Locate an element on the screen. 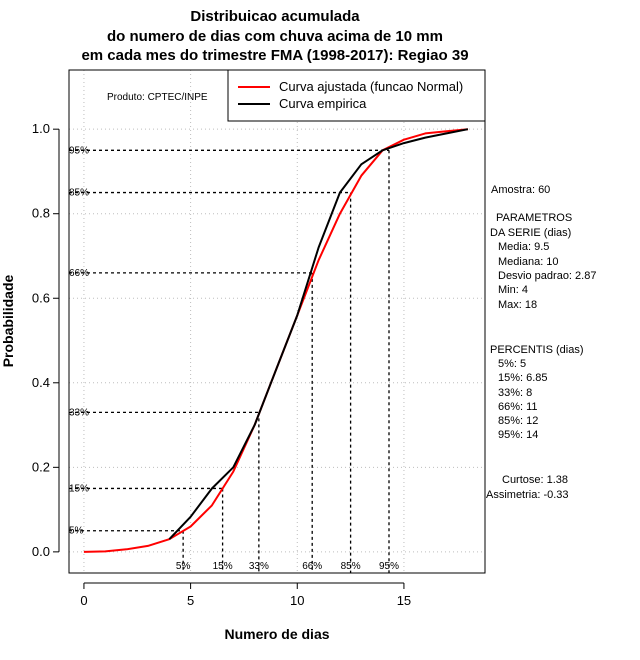 This screenshot has height=660, width=640. y-tick-label: 0.0 is located at coordinates (41, 551).